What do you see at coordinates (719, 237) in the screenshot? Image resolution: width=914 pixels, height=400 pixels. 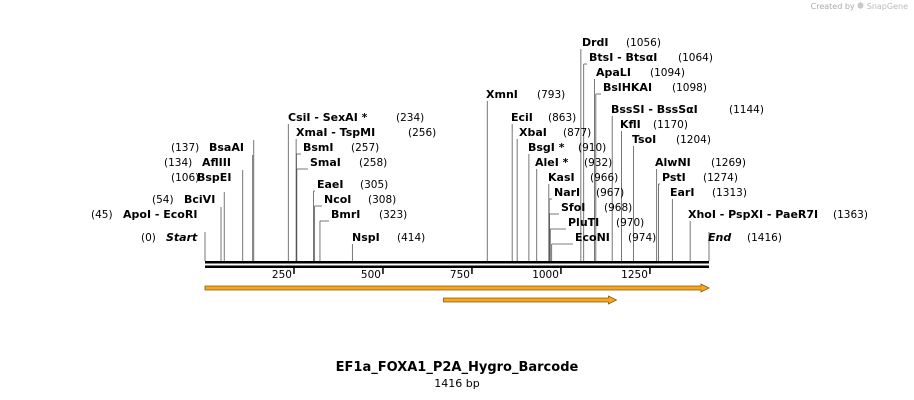 I see `end-label: End` at bounding box center [719, 237].